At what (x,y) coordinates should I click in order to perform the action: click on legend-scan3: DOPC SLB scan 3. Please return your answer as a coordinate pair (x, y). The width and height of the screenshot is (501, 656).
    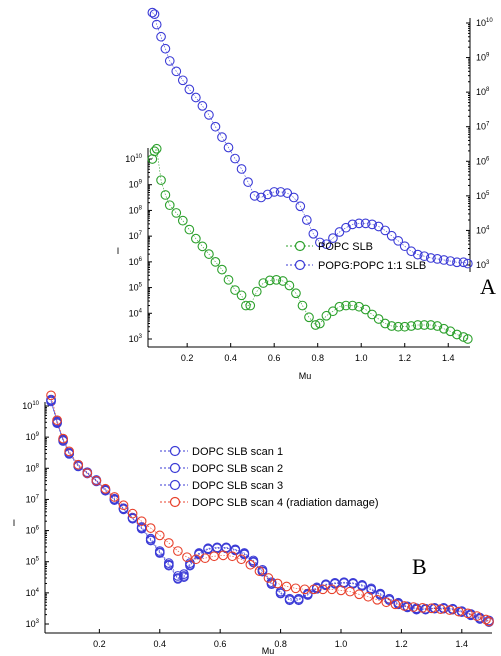
    Looking at the image, I should click on (237, 486).